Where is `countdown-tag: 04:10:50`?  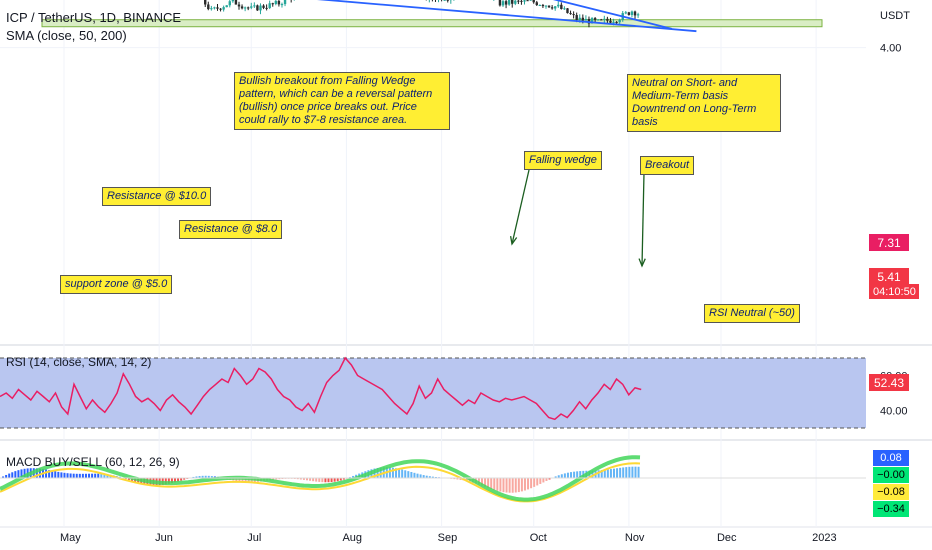
countdown-tag: 04:10:50 is located at coordinates (894, 291).